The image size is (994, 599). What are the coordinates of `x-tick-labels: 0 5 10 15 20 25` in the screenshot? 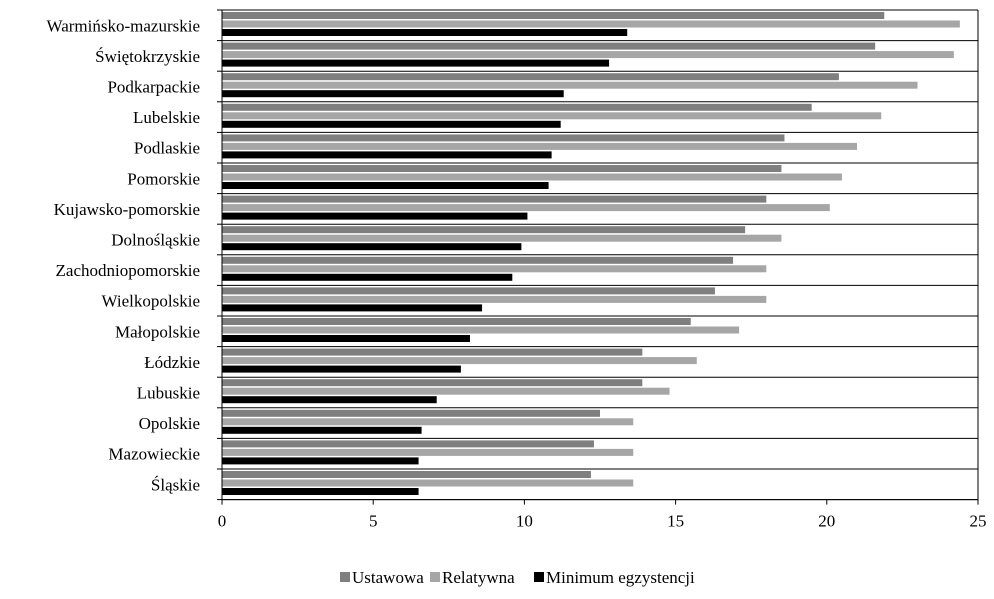 It's located at (602, 521).